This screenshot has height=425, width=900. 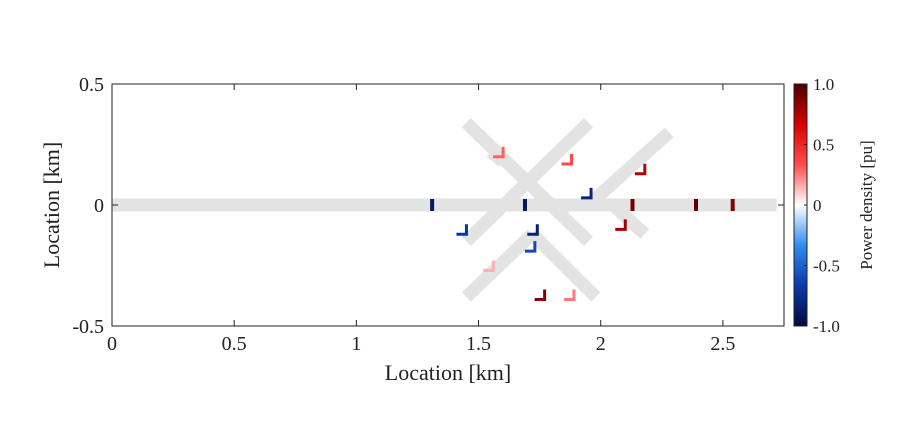 What do you see at coordinates (356, 344) in the screenshot?
I see `x-tick-label: 1` at bounding box center [356, 344].